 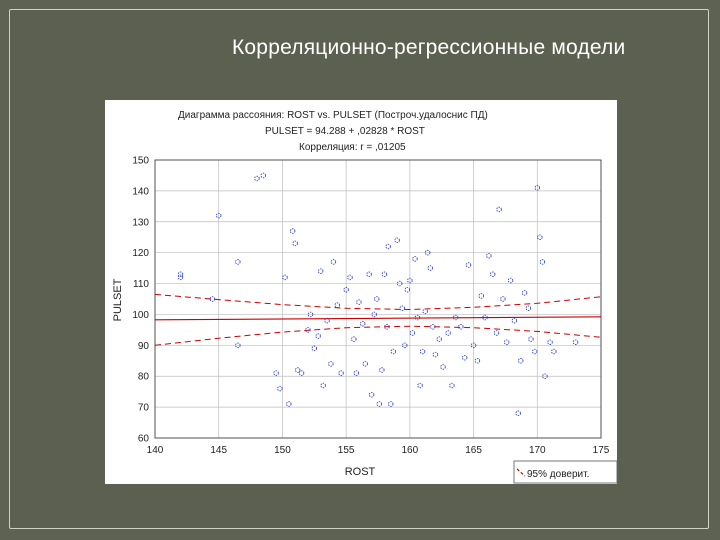 I want to click on legend: 95% доверит., so click(x=565, y=472).